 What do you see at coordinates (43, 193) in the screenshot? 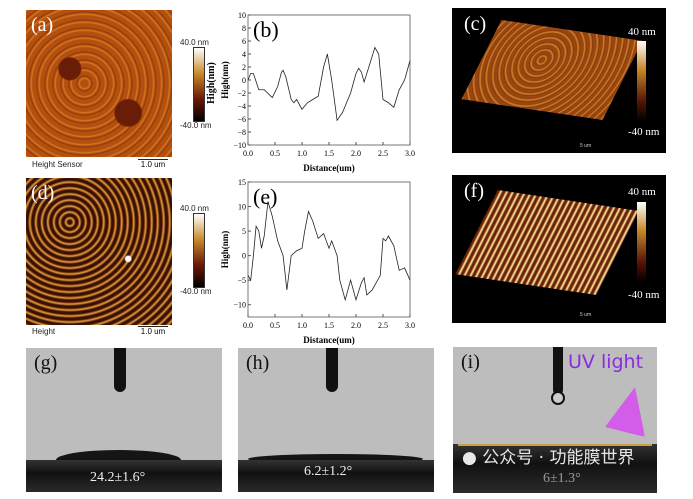
I see `panel-label-d: (d)` at bounding box center [43, 193].